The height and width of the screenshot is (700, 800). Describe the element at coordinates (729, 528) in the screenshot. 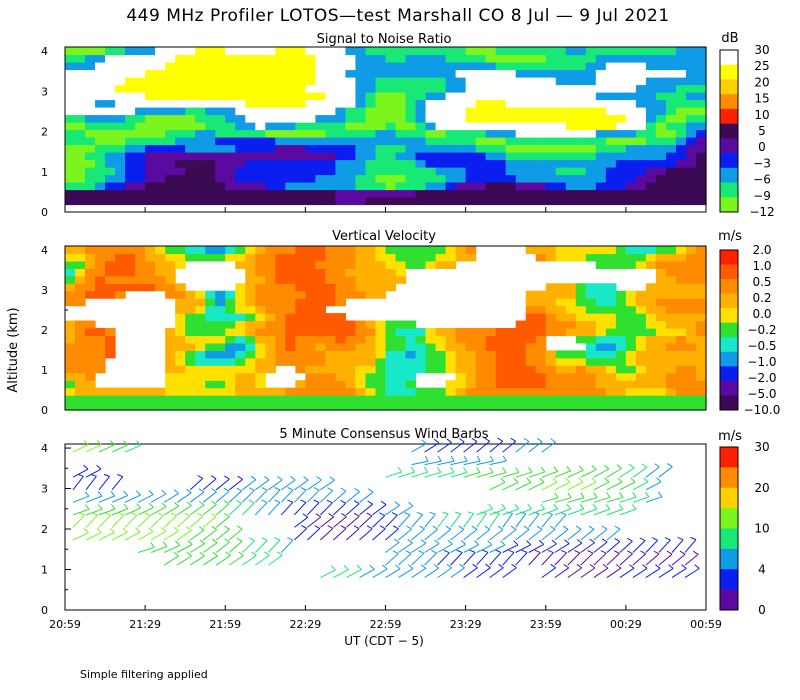

I see `colorbar-frame` at that location.